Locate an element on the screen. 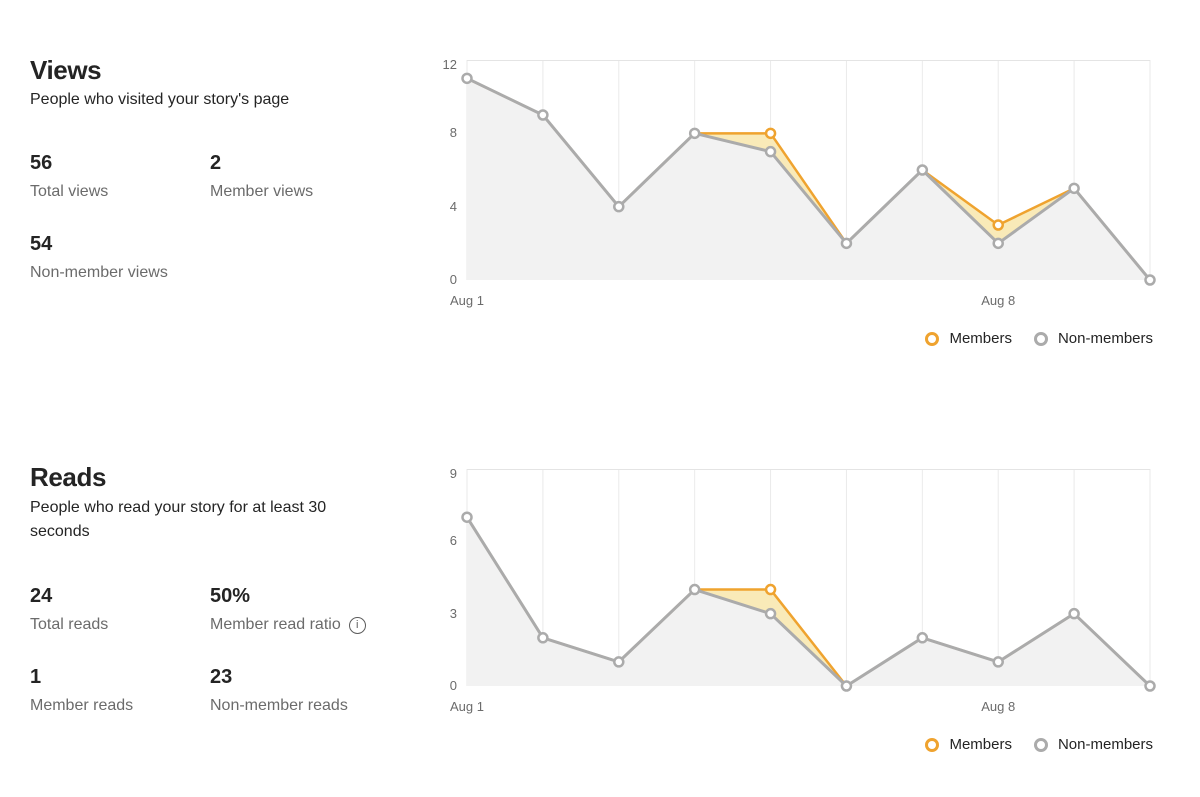 This screenshot has width=1200, height=797. member-reads-stat: 1 Member reads is located at coordinates (81, 690).